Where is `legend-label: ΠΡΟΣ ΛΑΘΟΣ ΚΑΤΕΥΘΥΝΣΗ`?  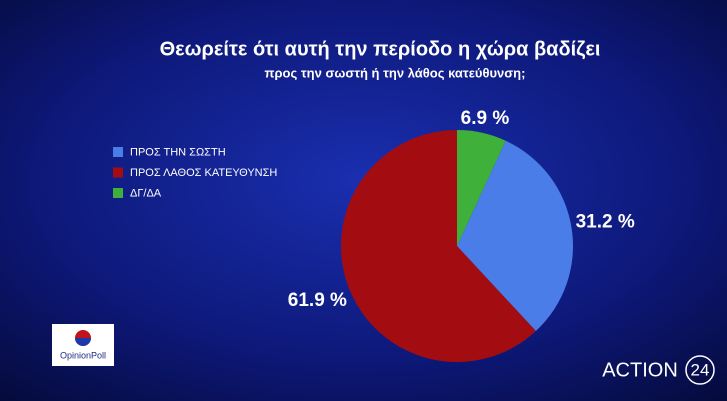
legend-label: ΠΡΟΣ ΛΑΘΟΣ ΚΑΤΕΥΘΥΝΣΗ is located at coordinates (203, 173).